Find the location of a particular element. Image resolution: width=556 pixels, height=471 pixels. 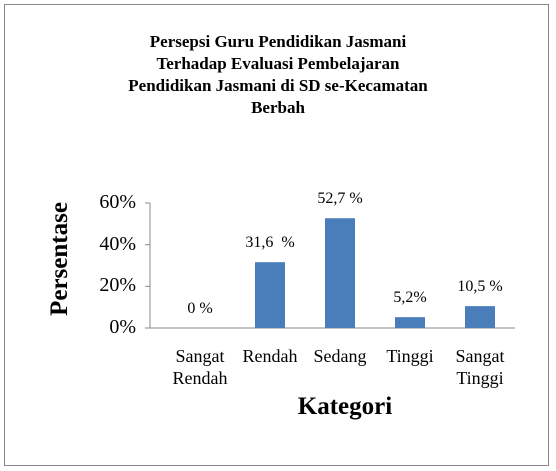

data-label: 10,5 % is located at coordinates (480, 287).